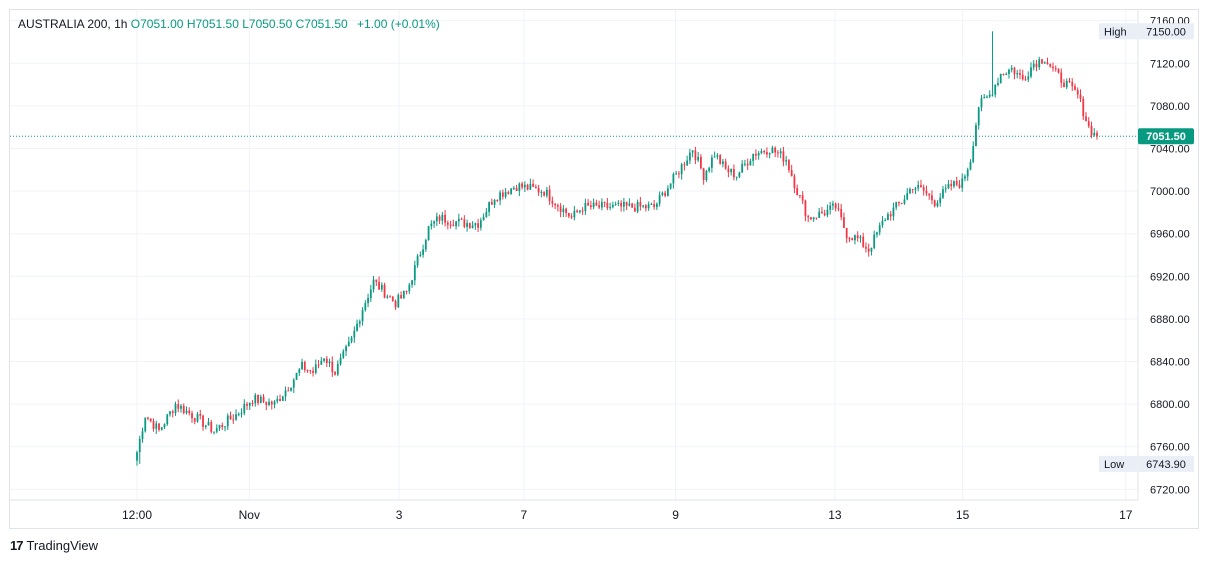 This screenshot has height=564, width=1209. What do you see at coordinates (835, 515) in the screenshot?
I see `x-tick-label: 13` at bounding box center [835, 515].